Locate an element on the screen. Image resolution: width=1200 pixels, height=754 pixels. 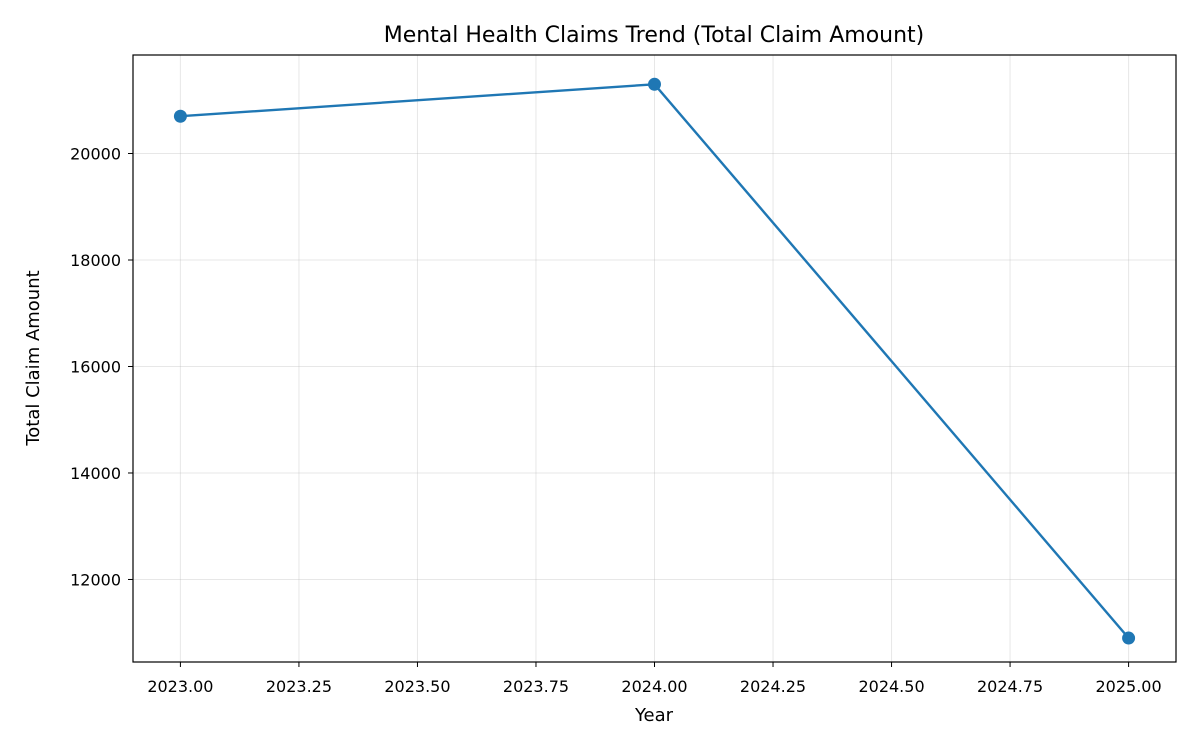
x-tick-label: 2023.75 is located at coordinates (536, 686).